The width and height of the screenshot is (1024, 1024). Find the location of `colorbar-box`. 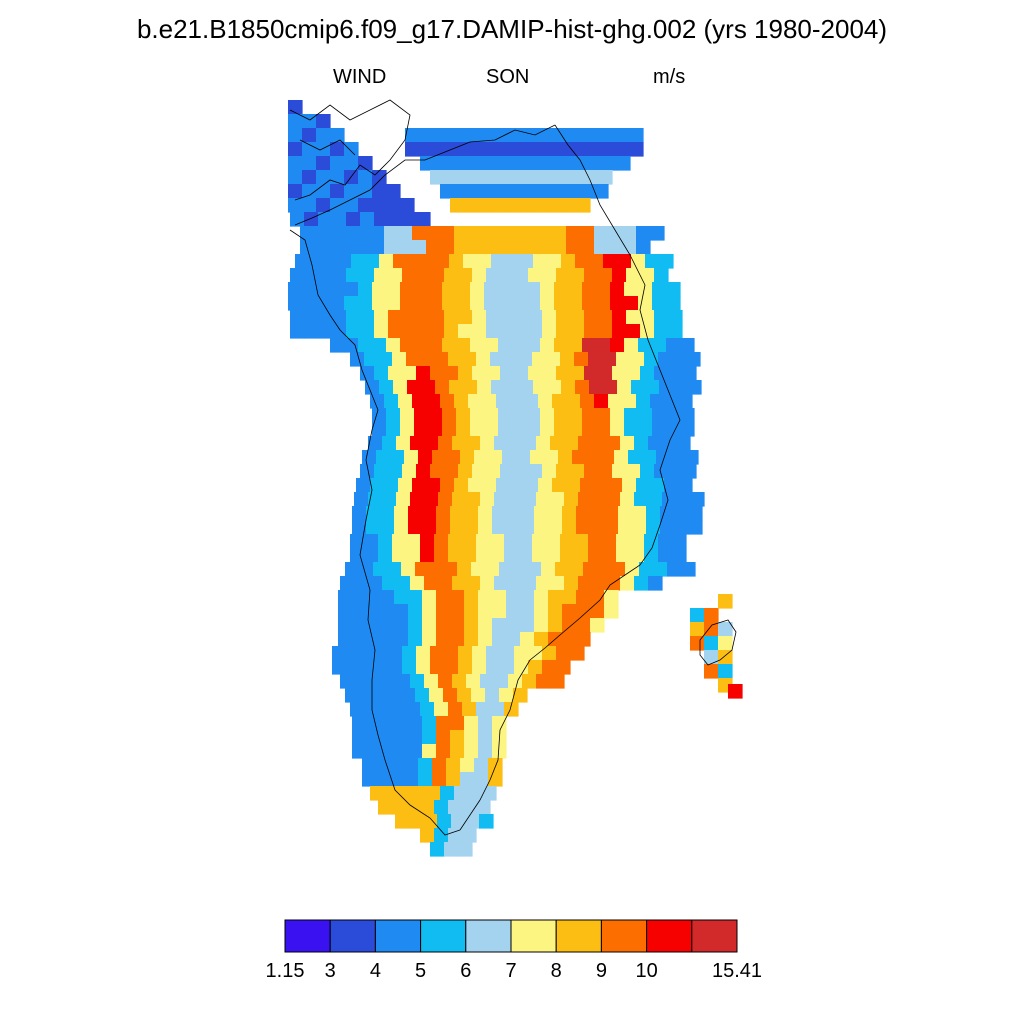

colorbar-box is located at coordinates (669, 936).